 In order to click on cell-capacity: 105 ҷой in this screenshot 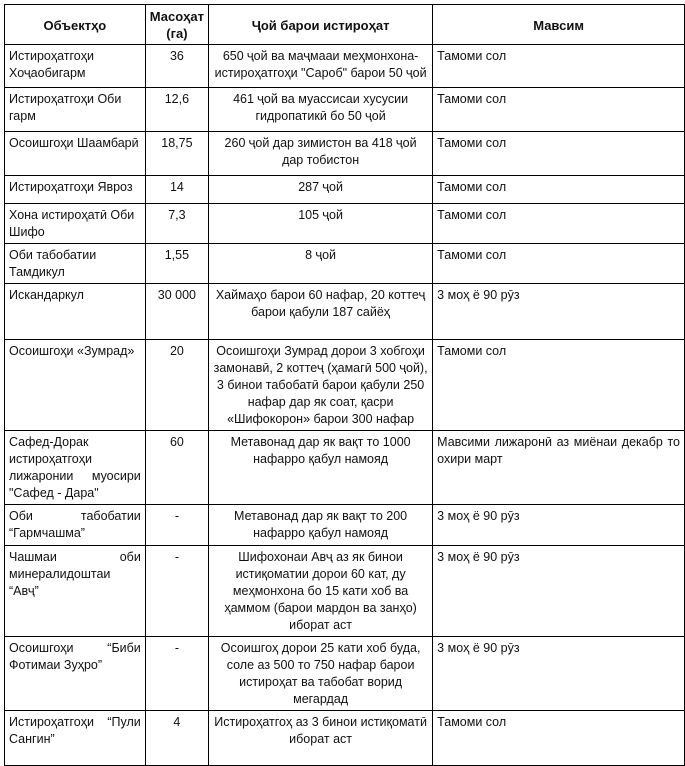, I will do `click(321, 223)`.